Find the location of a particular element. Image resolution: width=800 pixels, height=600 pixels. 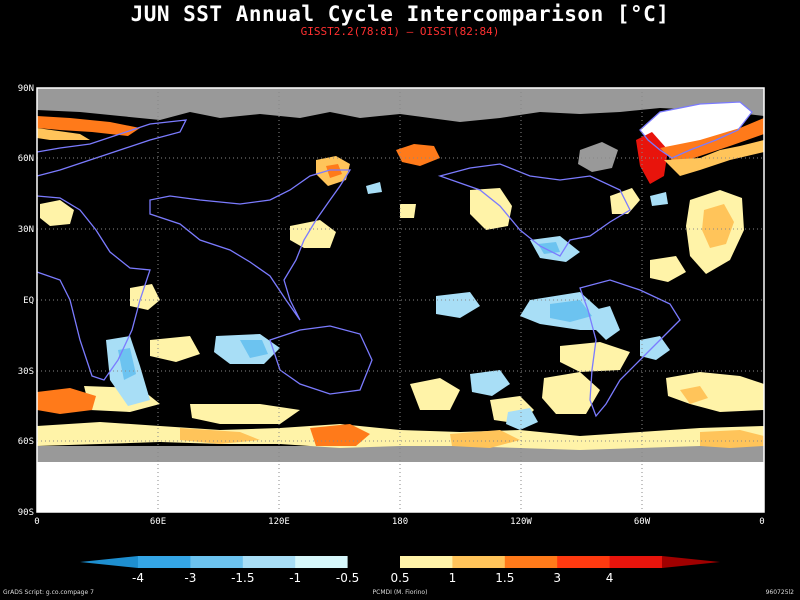

lat-label-90n: 90N is located at coordinates (26, 89).